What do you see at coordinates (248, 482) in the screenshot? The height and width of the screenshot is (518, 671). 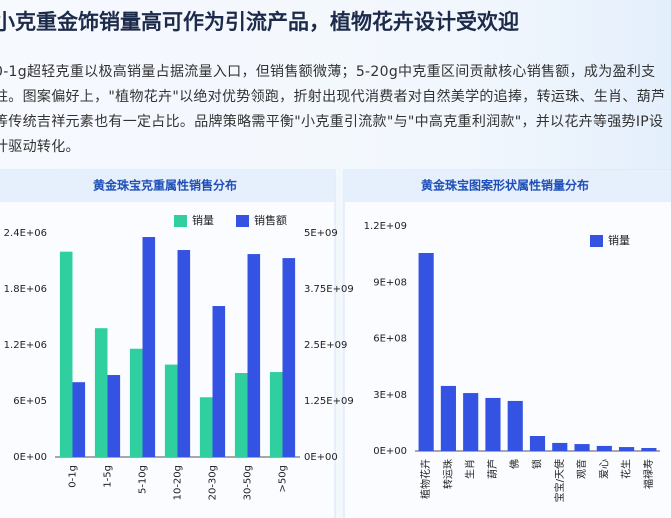 I see `x-tick-label: 30-50g` at bounding box center [248, 482].